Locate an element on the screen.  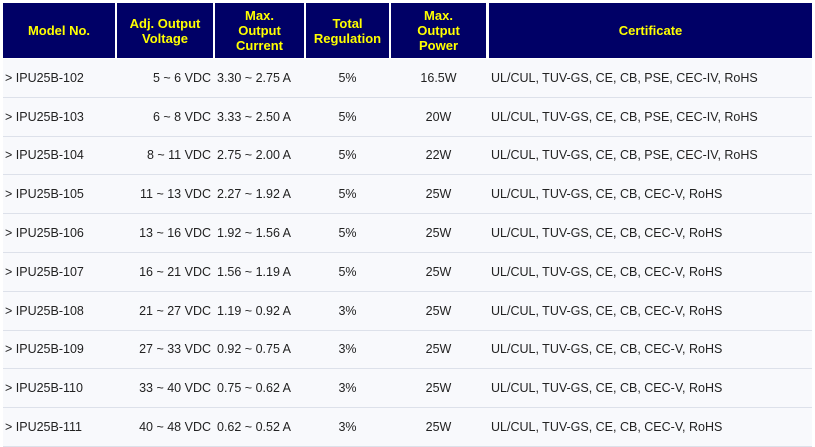
table-cell: 16.5W is located at coordinates (438, 77).